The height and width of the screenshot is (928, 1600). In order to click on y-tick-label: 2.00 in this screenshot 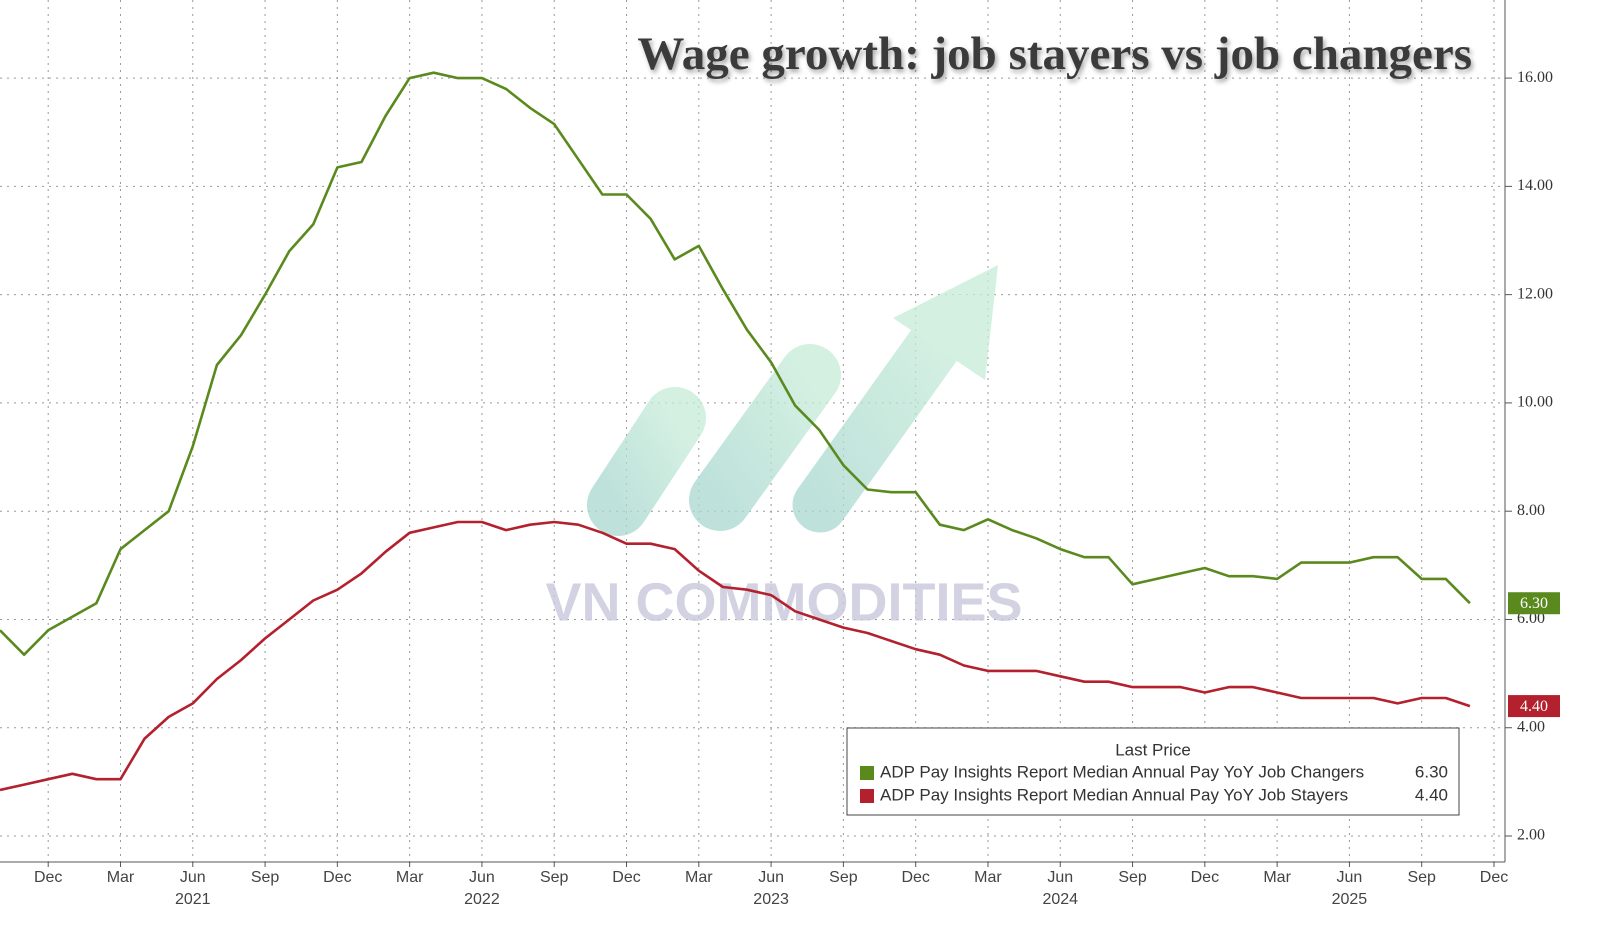, I will do `click(1531, 835)`.